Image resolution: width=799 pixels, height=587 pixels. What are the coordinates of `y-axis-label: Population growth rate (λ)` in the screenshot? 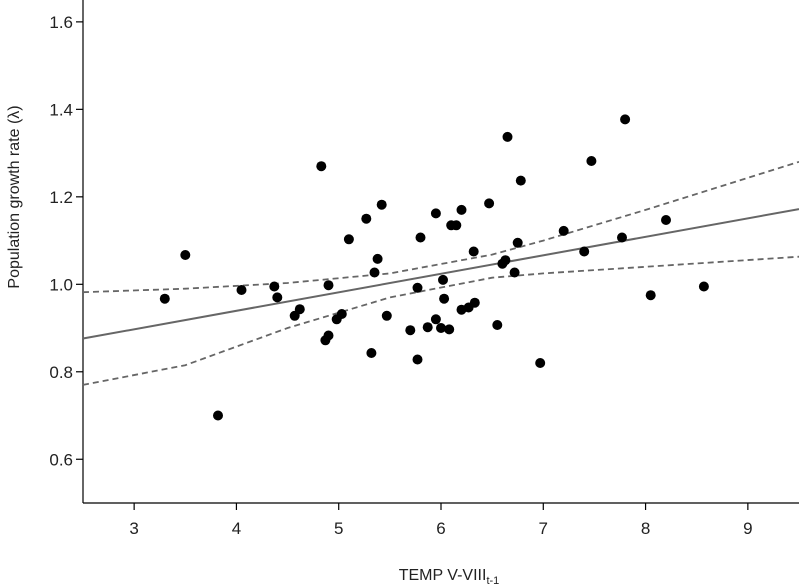 It's located at (14, 196).